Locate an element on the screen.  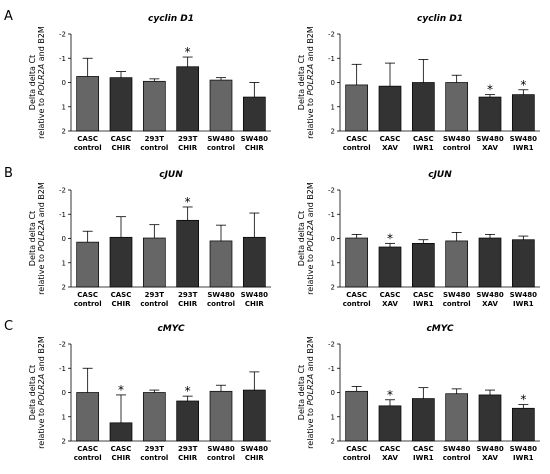
y-tick-label: -1 is located at coordinates (62, 369).